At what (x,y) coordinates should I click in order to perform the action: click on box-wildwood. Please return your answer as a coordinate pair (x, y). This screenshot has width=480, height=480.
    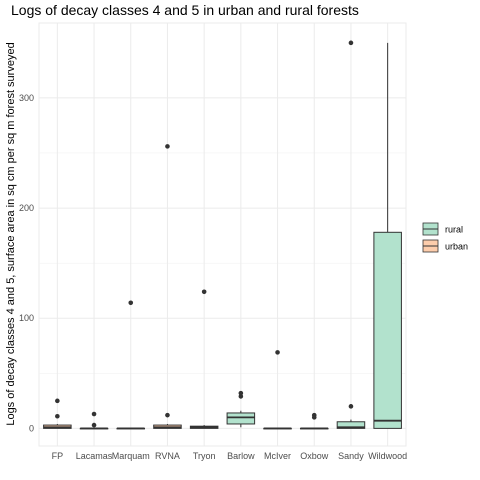
    Looking at the image, I should click on (387, 235).